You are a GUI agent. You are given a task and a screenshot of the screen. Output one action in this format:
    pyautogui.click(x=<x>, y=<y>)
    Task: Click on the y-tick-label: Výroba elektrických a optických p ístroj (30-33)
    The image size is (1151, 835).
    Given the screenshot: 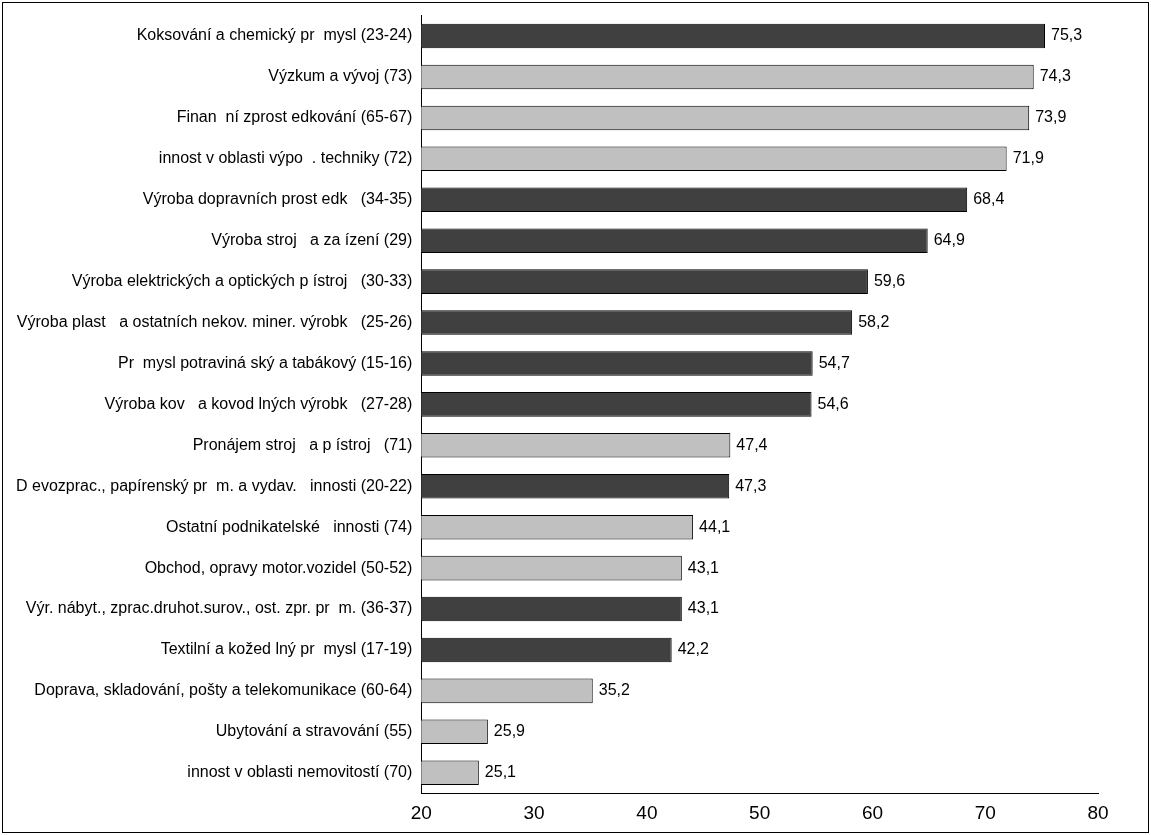 What is the action you would take?
    pyautogui.click(x=242, y=281)
    